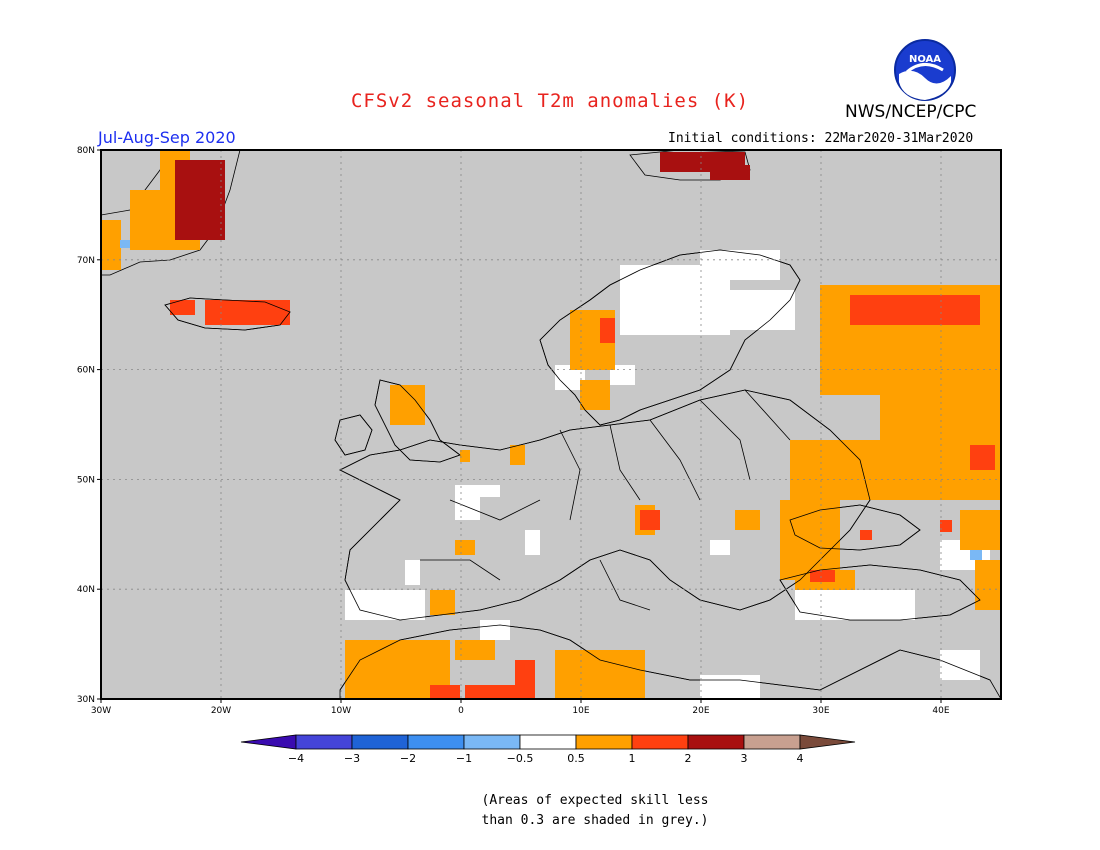 The height and width of the screenshot is (850, 1100). Describe the element at coordinates (86, 700) in the screenshot. I see `latitude-label: 30N` at that location.